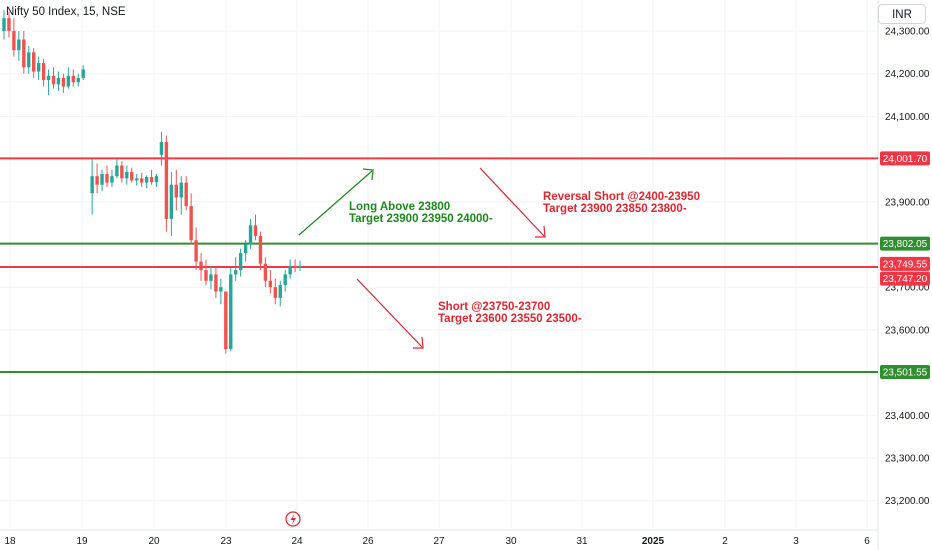  What do you see at coordinates (540, 231) in the screenshot?
I see `reversal-arrow-head` at bounding box center [540, 231].